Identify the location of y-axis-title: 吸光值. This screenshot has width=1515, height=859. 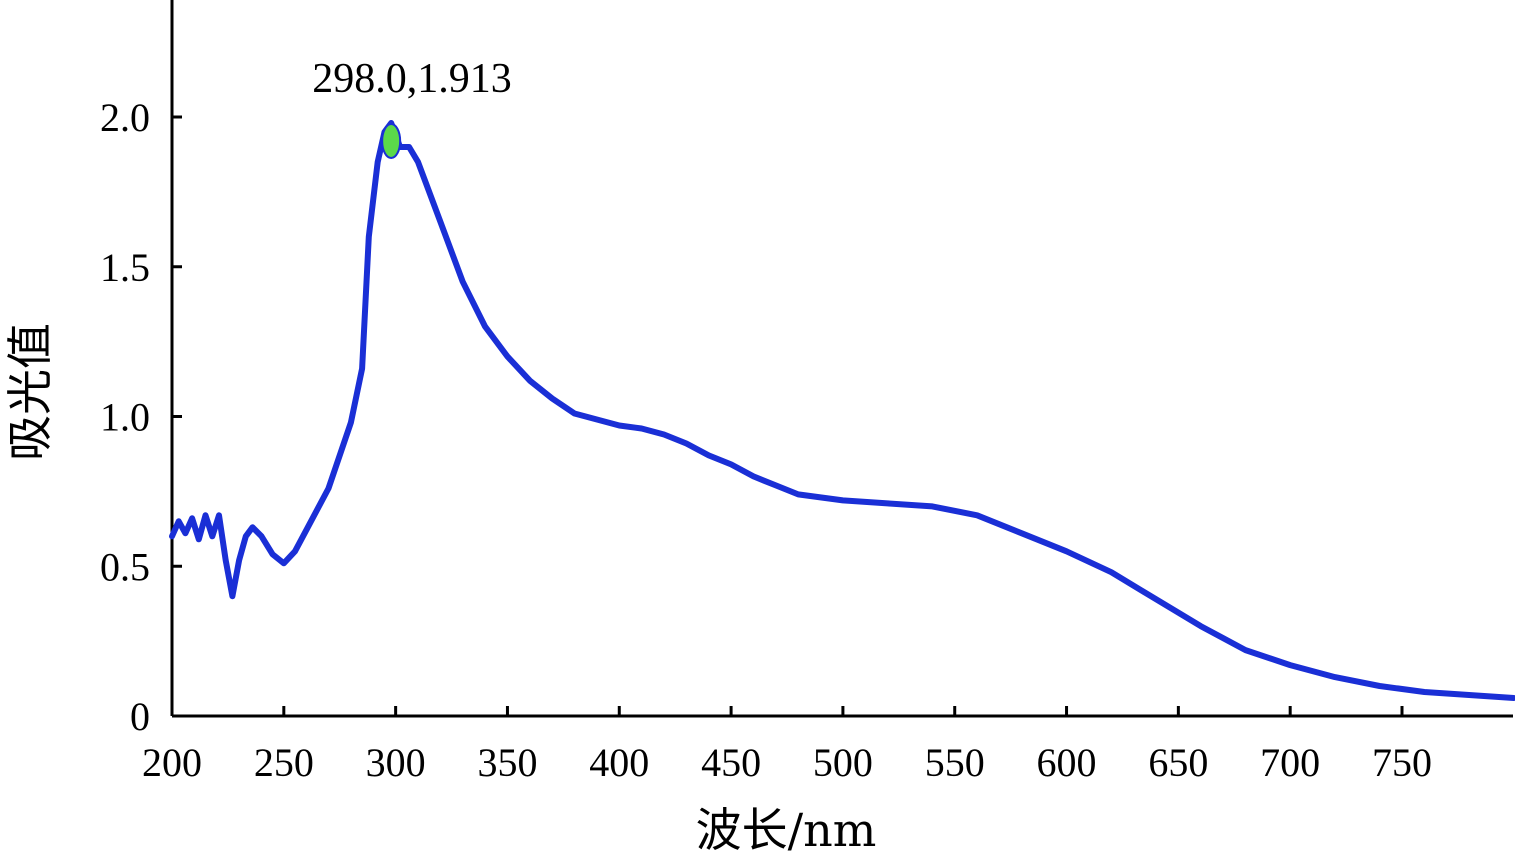
(30, 392).